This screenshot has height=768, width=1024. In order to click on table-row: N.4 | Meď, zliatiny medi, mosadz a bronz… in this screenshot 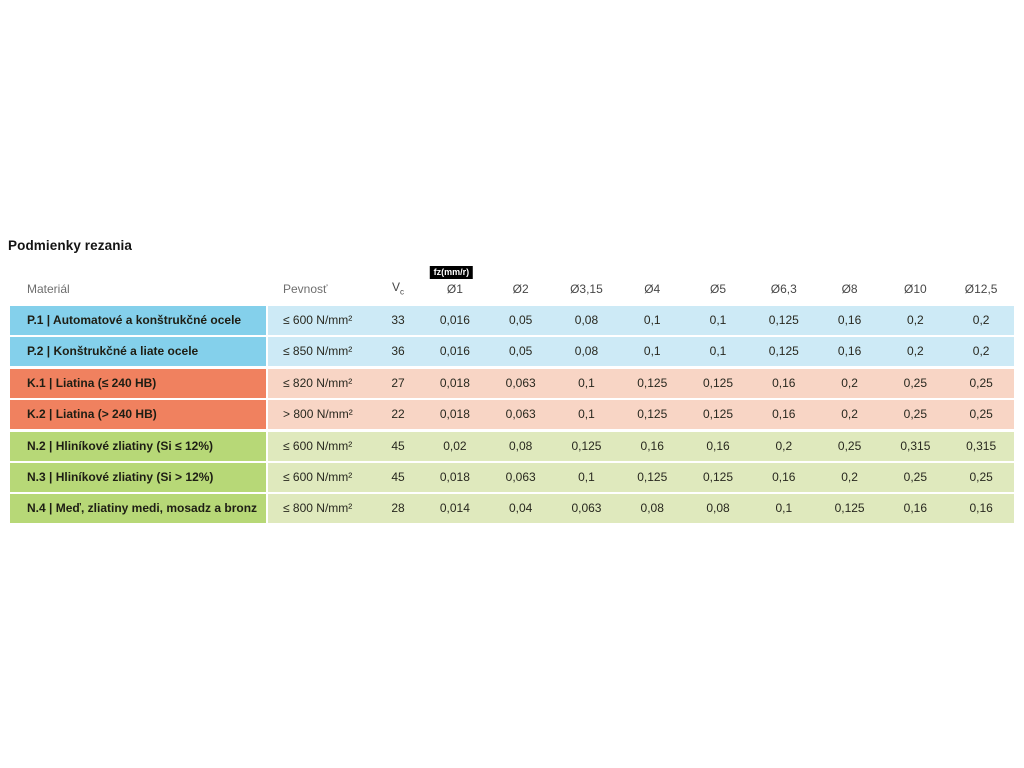, I will do `click(512, 509)`.